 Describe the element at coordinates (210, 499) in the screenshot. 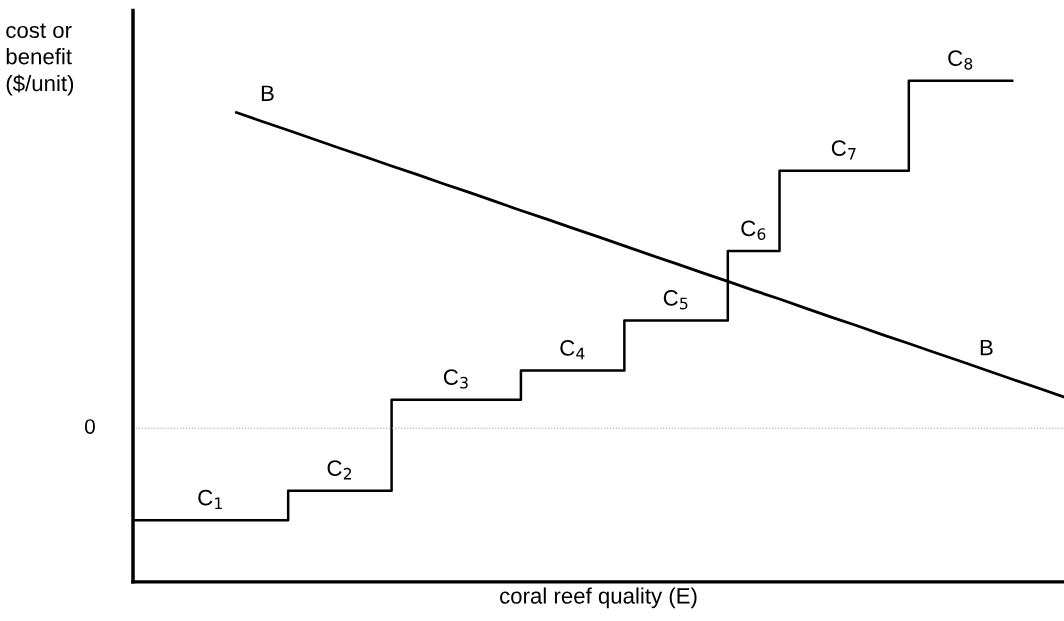

I see `annotation: C$_{1}$` at that location.